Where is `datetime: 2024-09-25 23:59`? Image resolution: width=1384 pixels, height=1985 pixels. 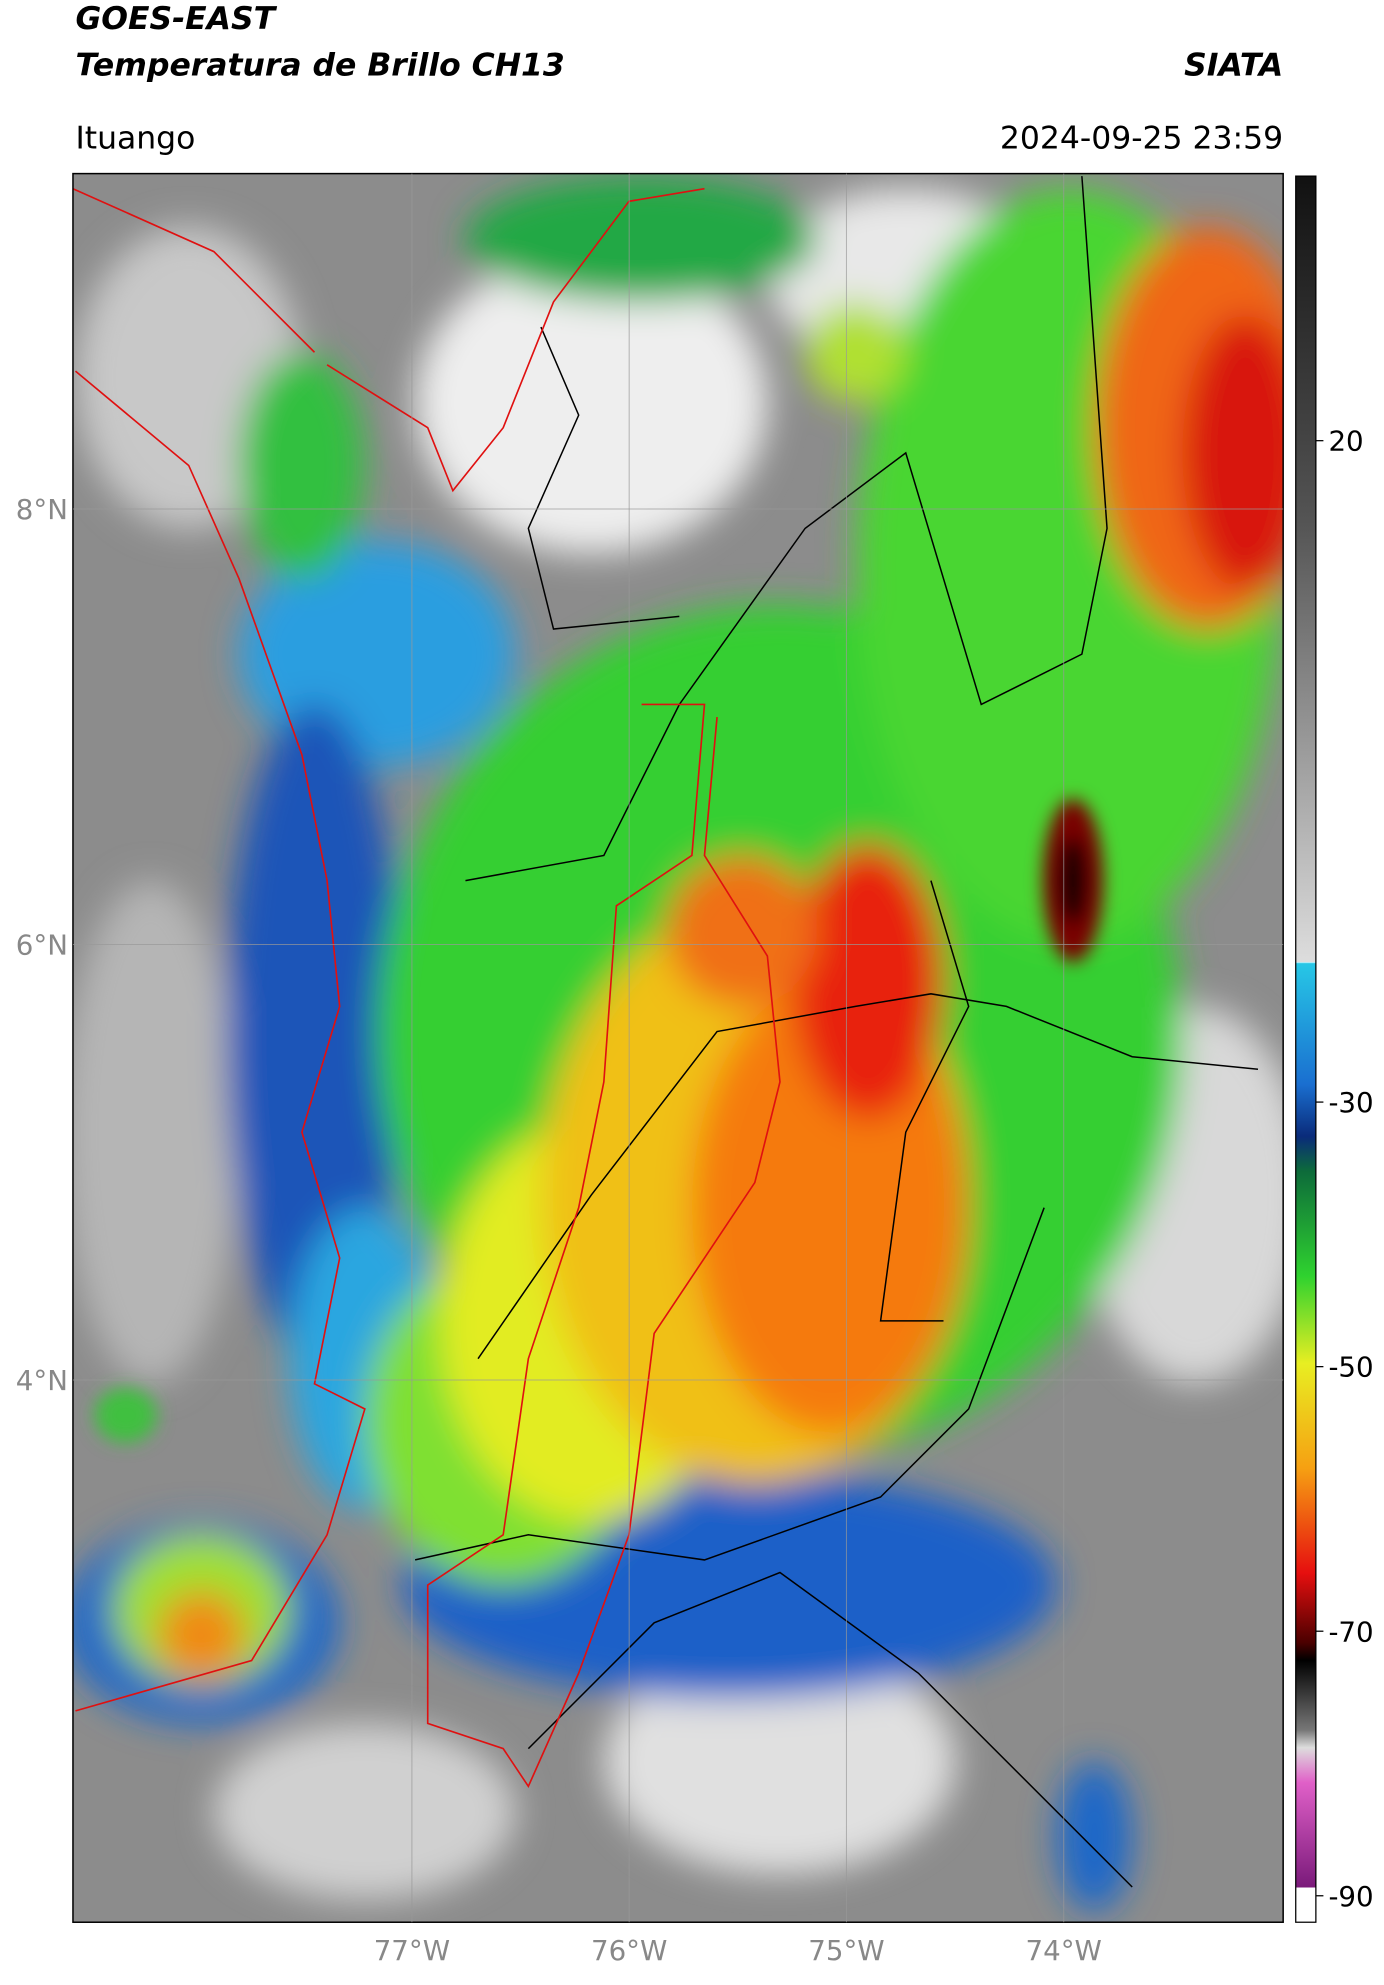 datetime: 2024-09-25 23:59 is located at coordinates (1141, 138).